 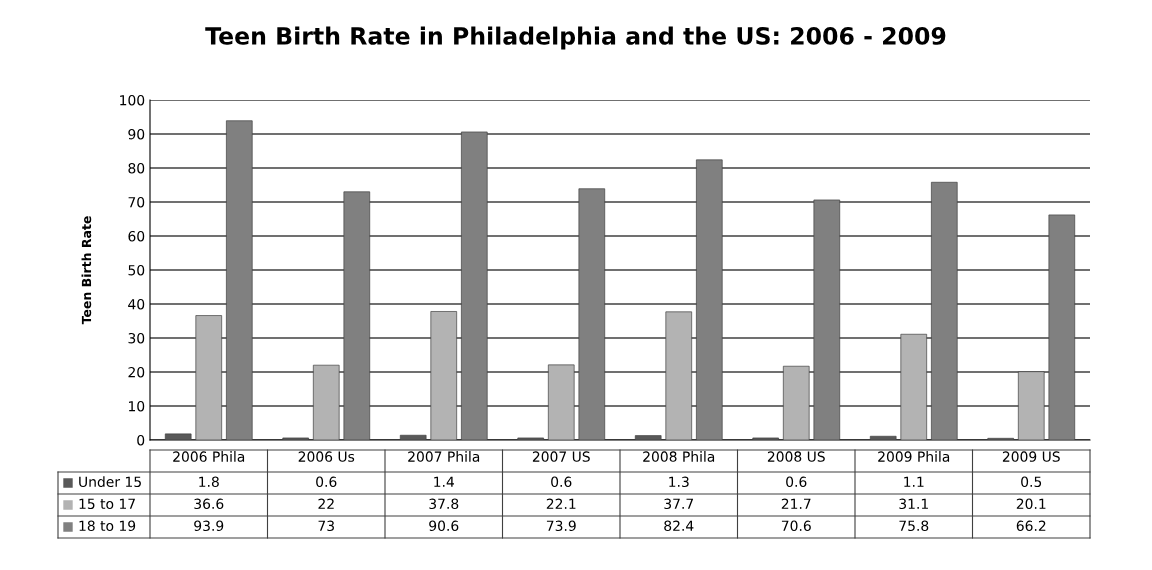 What do you see at coordinates (110, 482) in the screenshot?
I see `legend-label: Under 15` at bounding box center [110, 482].